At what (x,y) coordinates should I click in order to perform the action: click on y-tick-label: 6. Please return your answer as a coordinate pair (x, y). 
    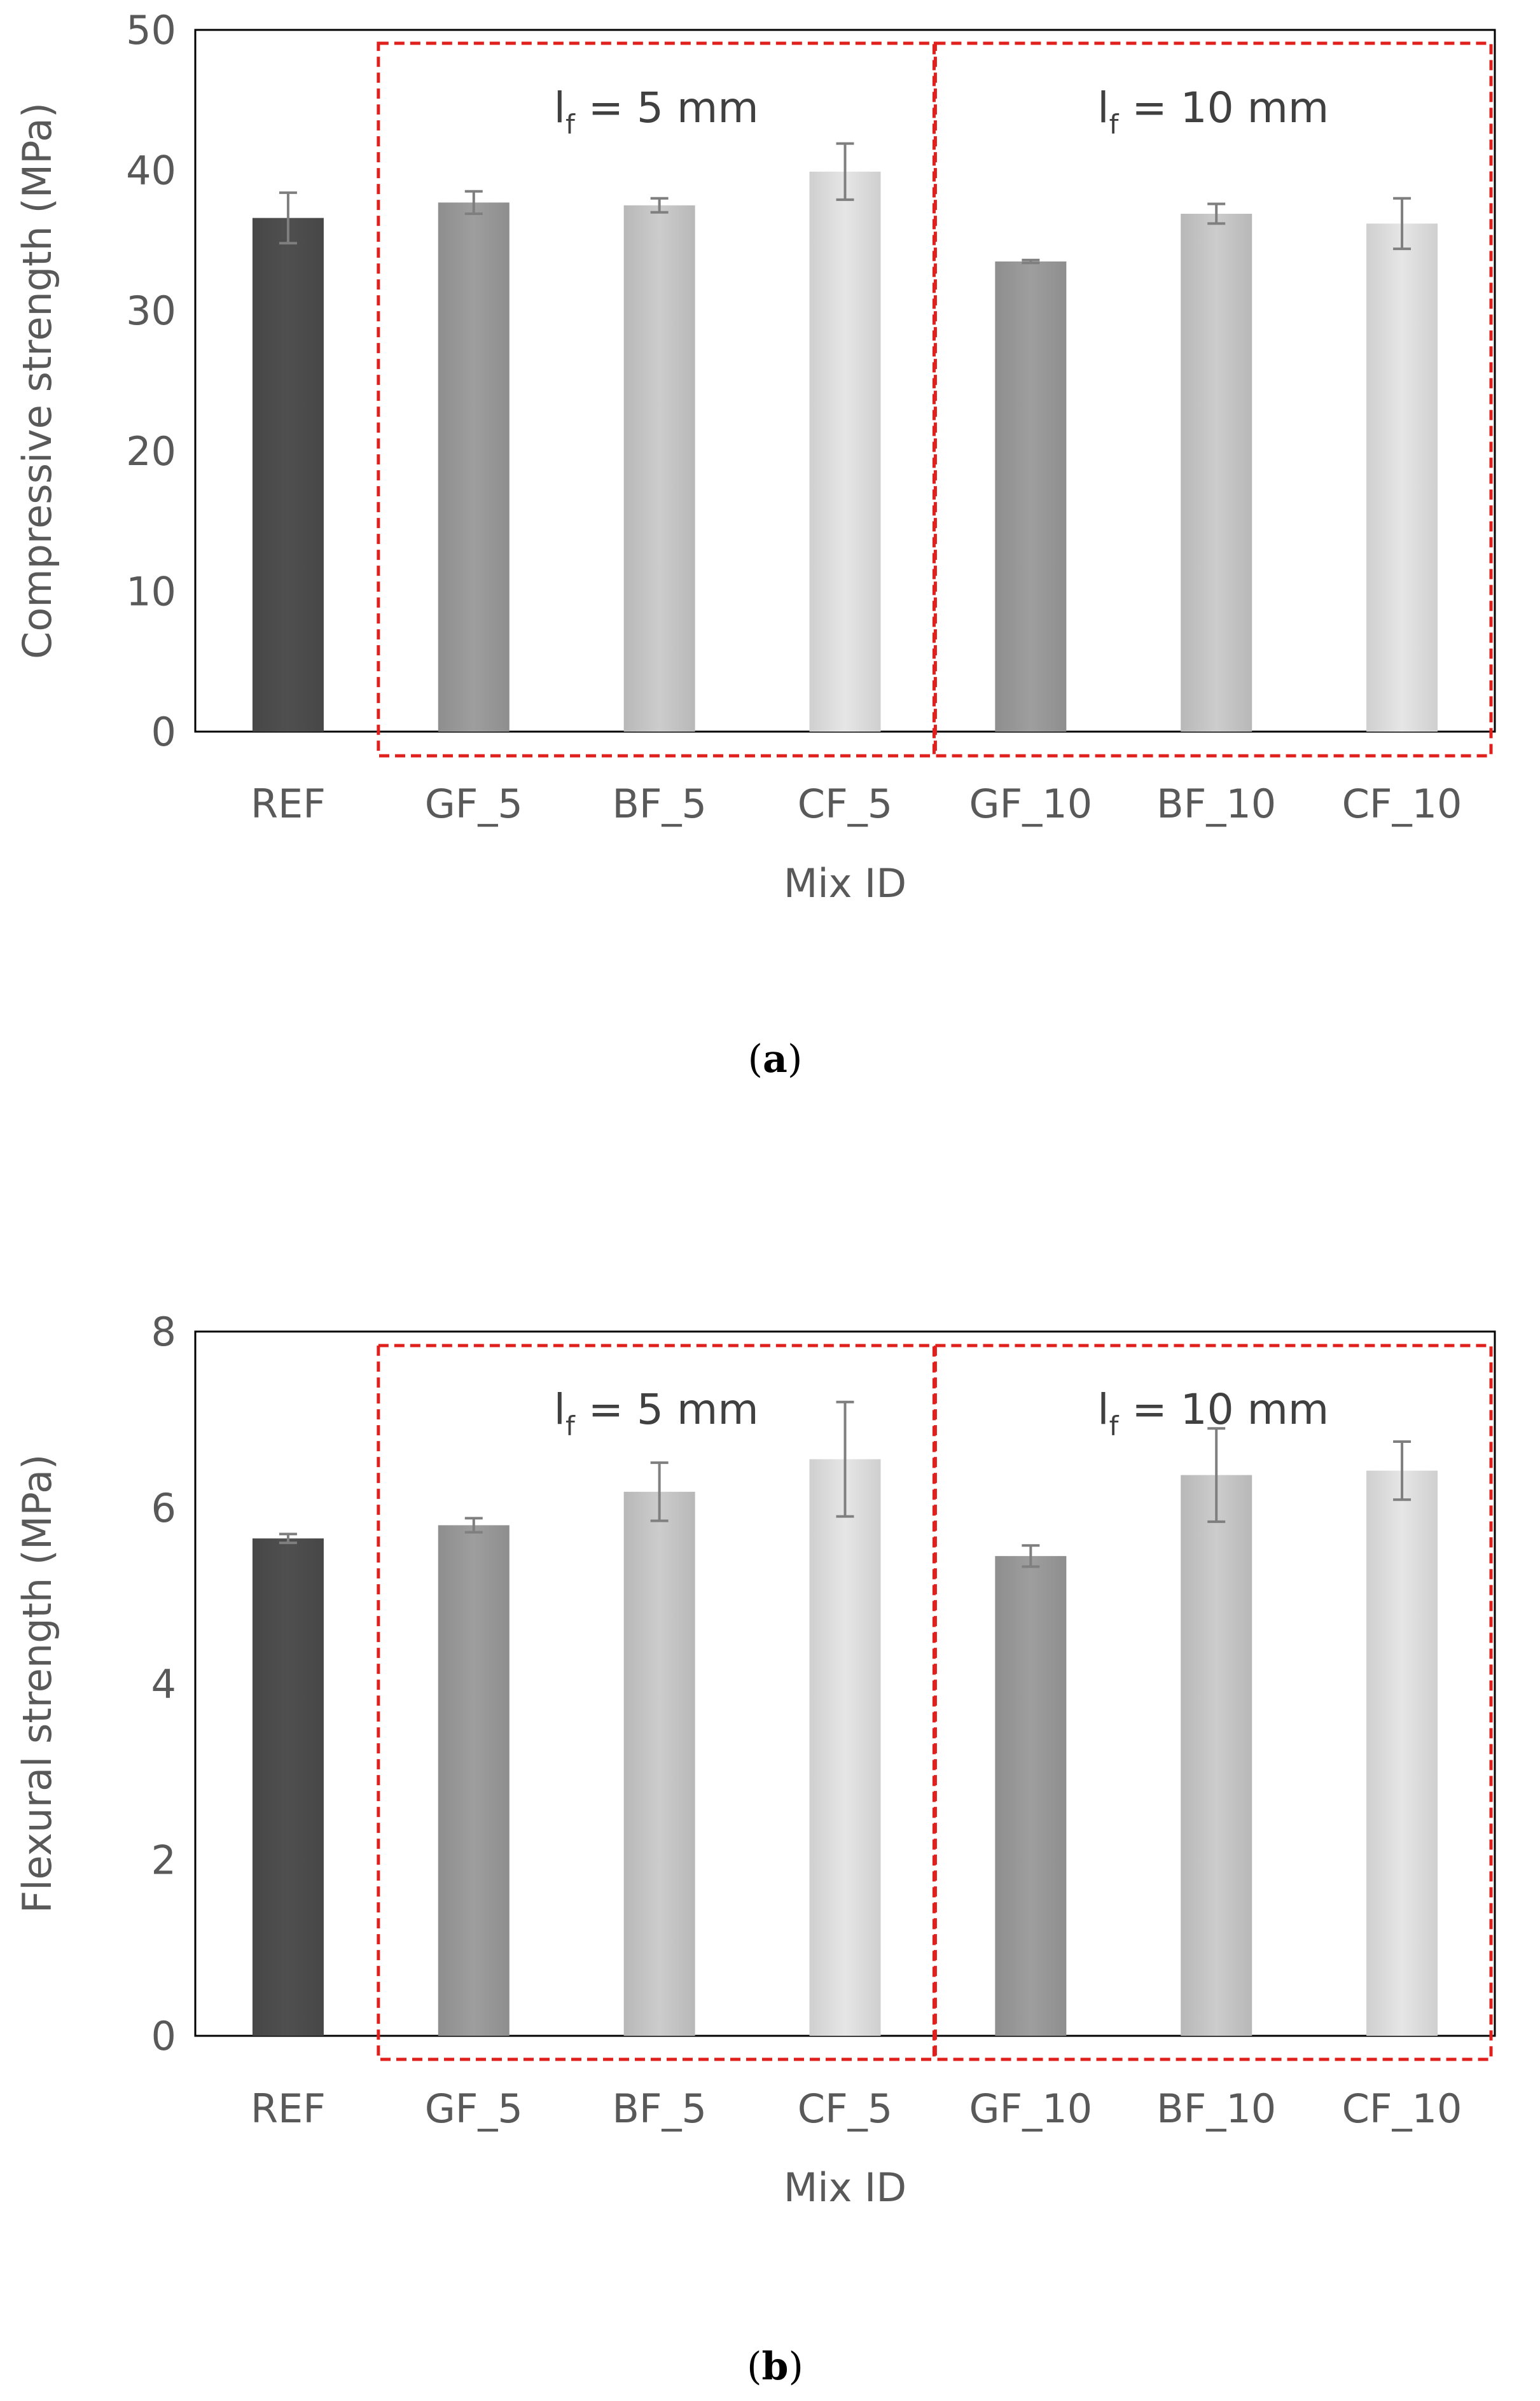
    Looking at the image, I should click on (163, 1508).